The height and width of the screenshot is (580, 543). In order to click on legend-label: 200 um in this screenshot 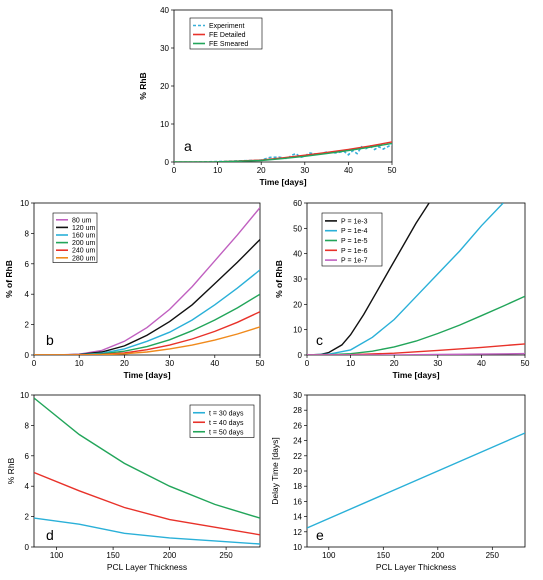, I will do `click(84, 243)`.